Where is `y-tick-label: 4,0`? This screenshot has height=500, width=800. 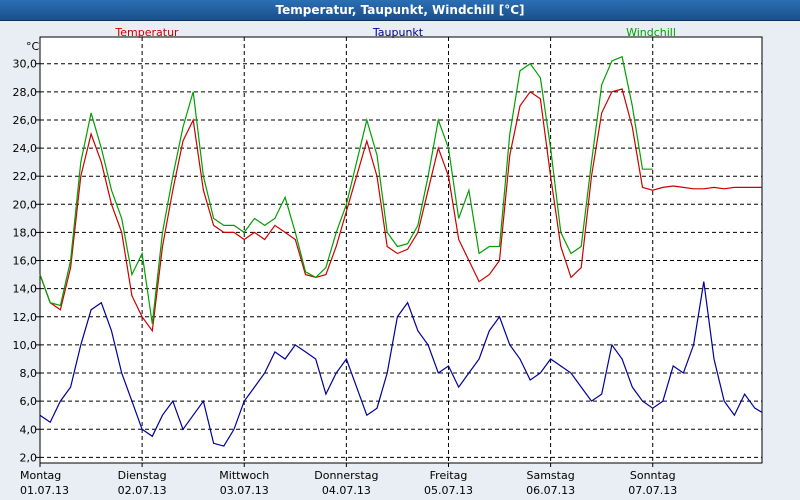
y-tick-label: 4,0 is located at coordinates (29, 429).